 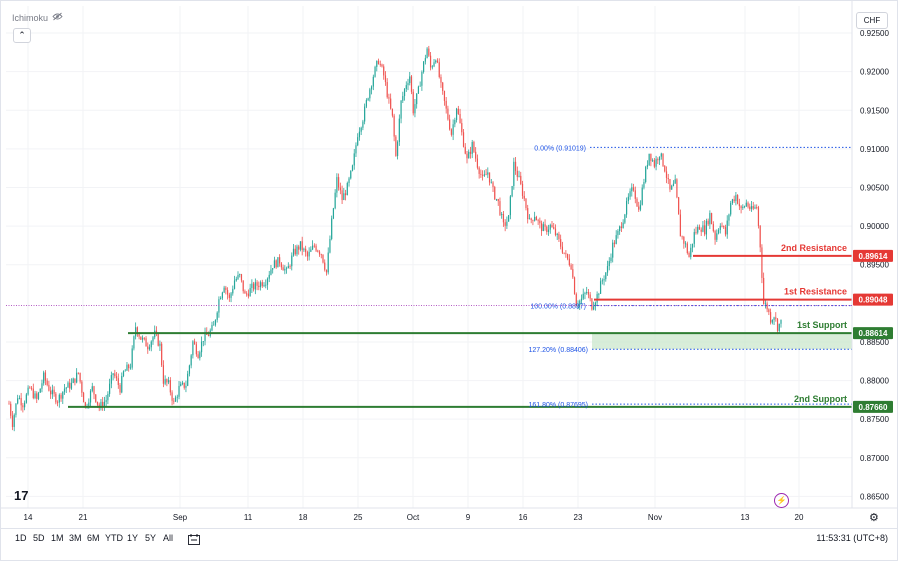 I want to click on currency-selector: CHF, so click(x=872, y=20).